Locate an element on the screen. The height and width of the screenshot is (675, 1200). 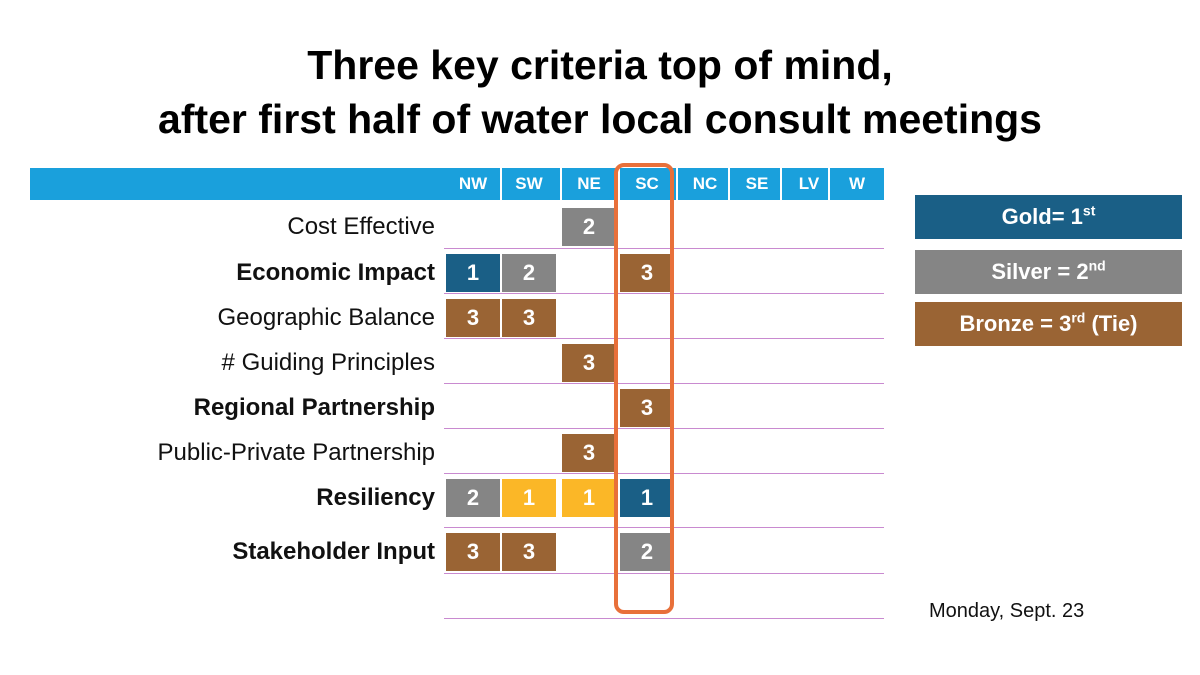
rank-cell-nw: 2 is located at coordinates (473, 498).